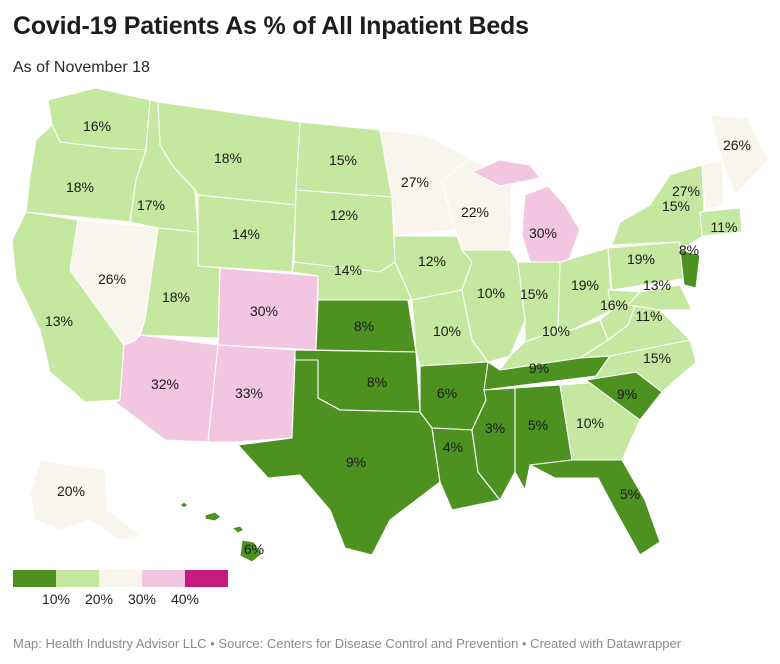 This screenshot has width=780, height=664. Describe the element at coordinates (447, 393) in the screenshot. I see `state-value-label-ar: 6%` at that location.